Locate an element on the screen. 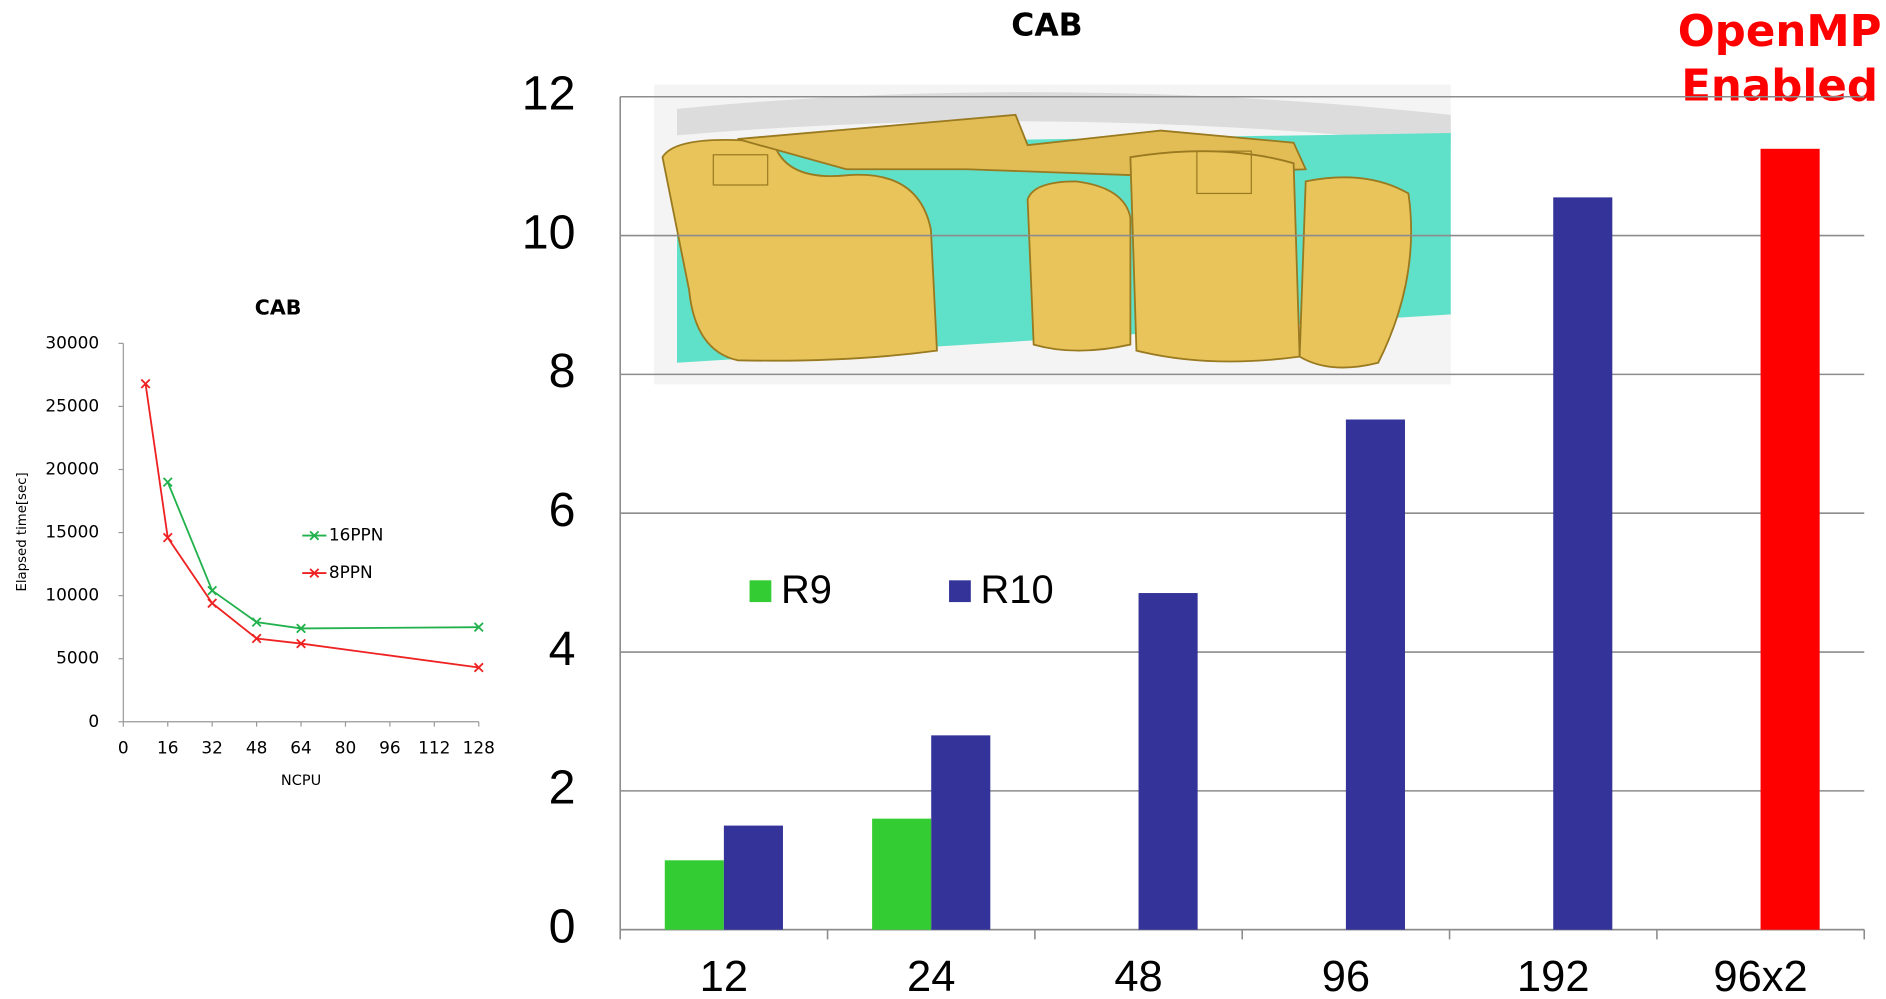  y-tick-label: 20000 is located at coordinates (72, 468).